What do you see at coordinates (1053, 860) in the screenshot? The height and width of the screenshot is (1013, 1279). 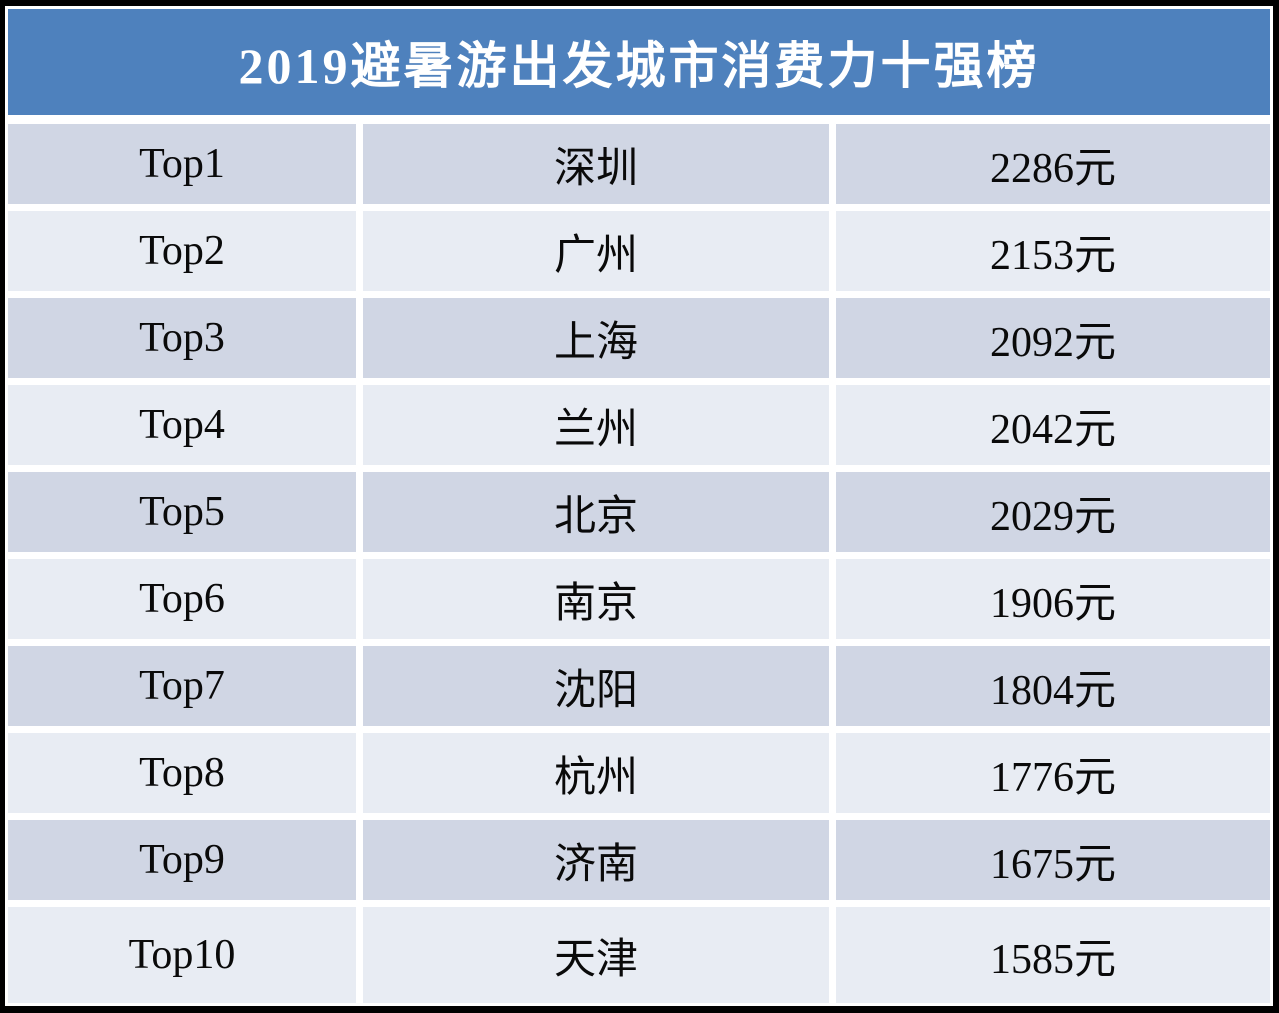 I see `price-cell: 1675元` at bounding box center [1053, 860].